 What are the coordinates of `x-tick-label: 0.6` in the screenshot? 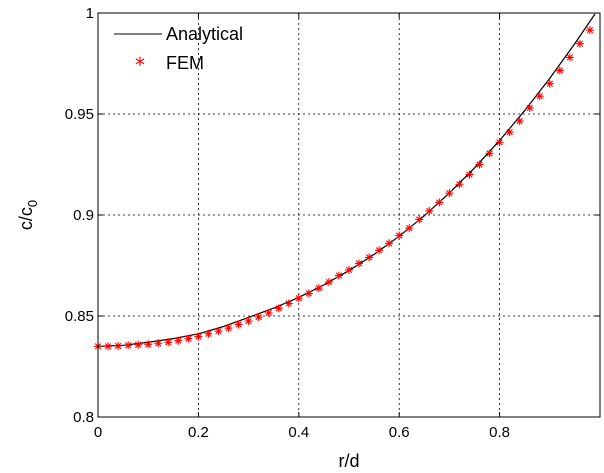 It's located at (399, 432).